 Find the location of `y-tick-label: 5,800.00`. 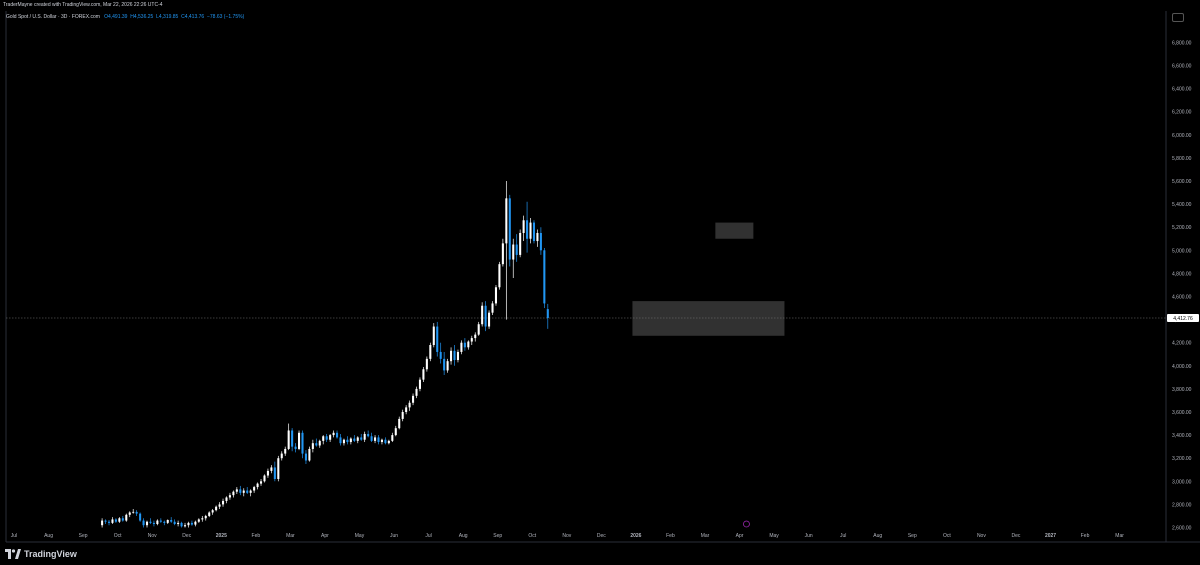

y-tick-label: 5,800.00 is located at coordinates (1182, 159).